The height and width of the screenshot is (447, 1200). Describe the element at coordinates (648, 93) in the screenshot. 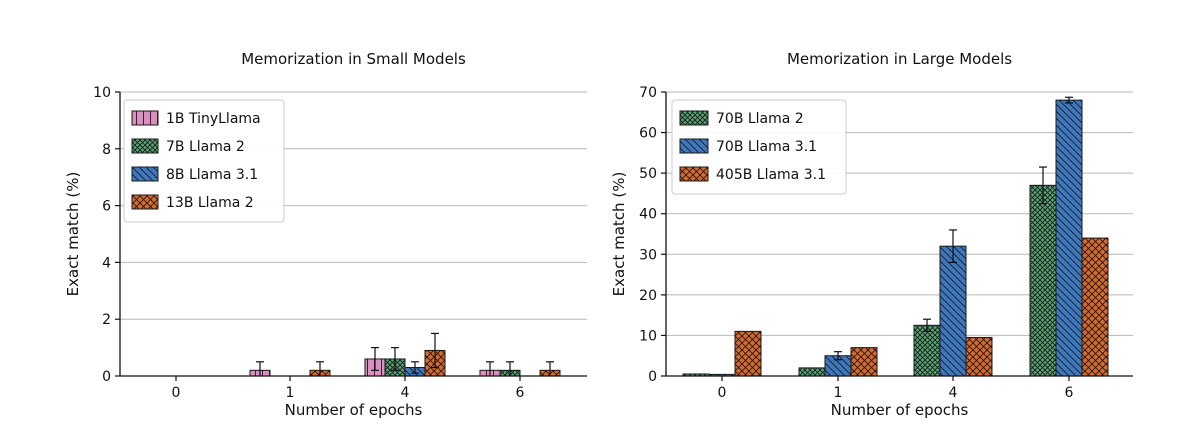

I see `y-tick-label: 70` at that location.